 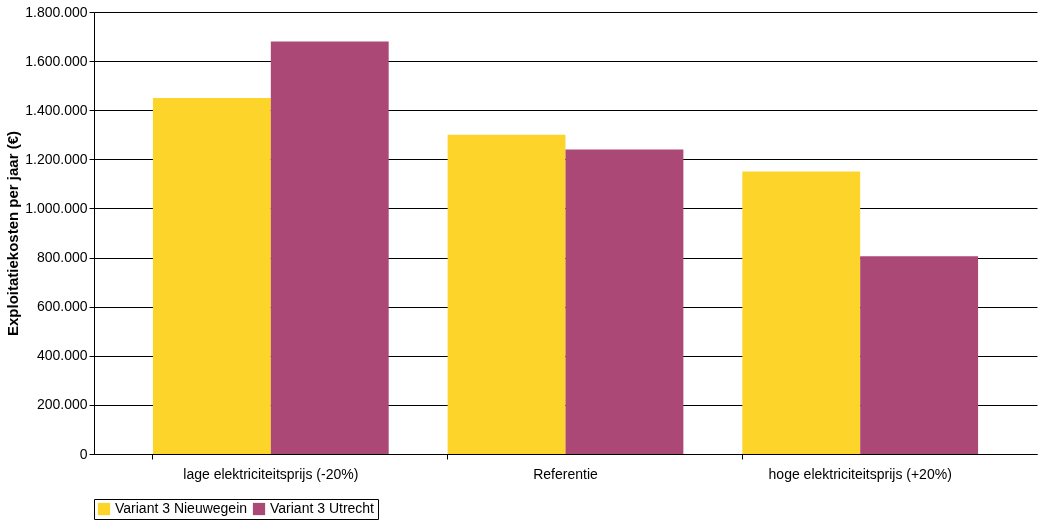 I want to click on legend-label: Variant 3 Utrecht, so click(x=322, y=508).